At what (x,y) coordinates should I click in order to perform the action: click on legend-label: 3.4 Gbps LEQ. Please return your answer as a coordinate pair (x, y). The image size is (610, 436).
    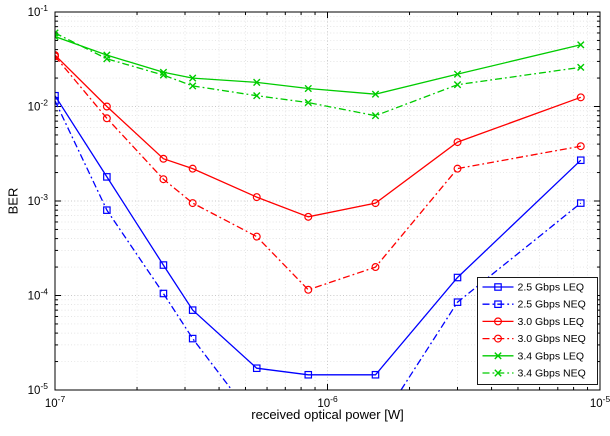
    Looking at the image, I should click on (551, 356).